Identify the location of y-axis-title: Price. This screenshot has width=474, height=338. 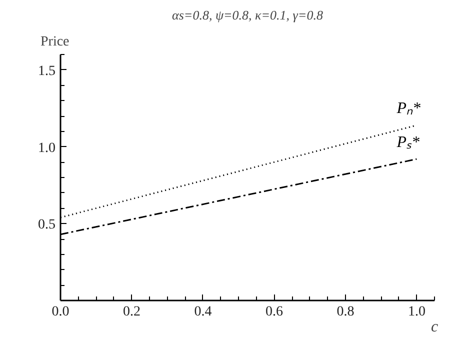
(55, 42).